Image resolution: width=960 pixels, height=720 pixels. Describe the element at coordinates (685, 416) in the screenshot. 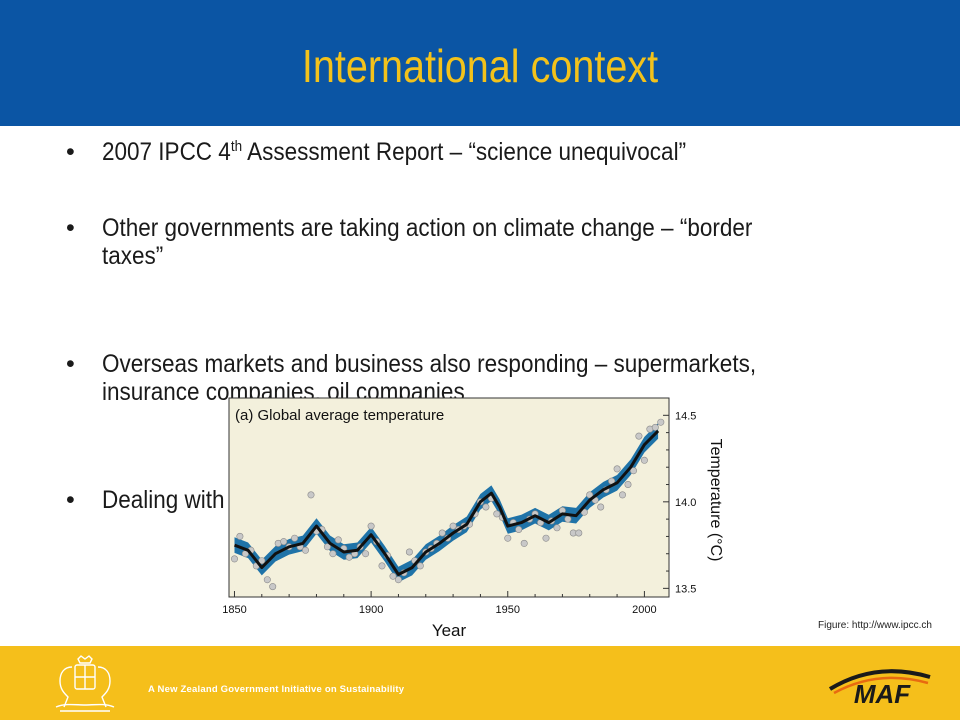

I see `y-tick-label: 14.5` at that location.